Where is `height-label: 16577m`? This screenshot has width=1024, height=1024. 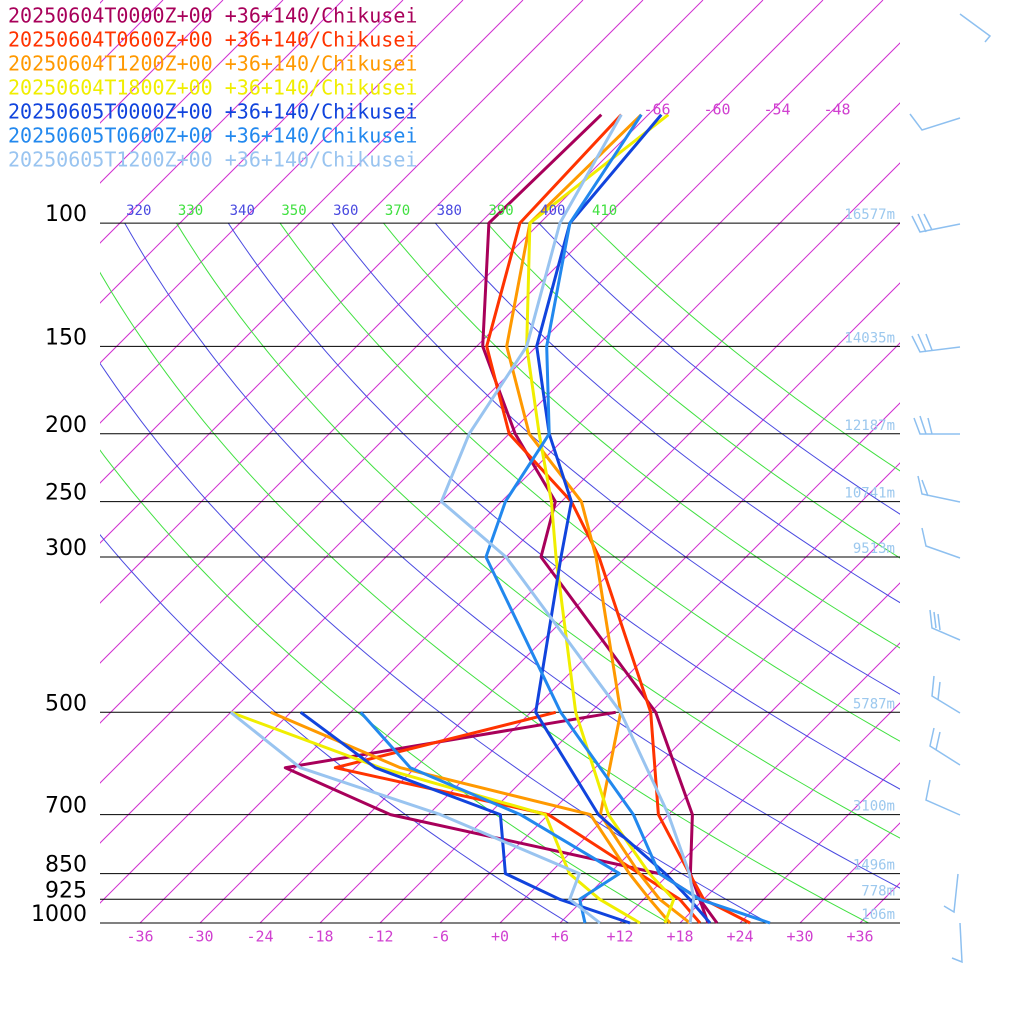 height-label: 16577m is located at coordinates (869, 215).